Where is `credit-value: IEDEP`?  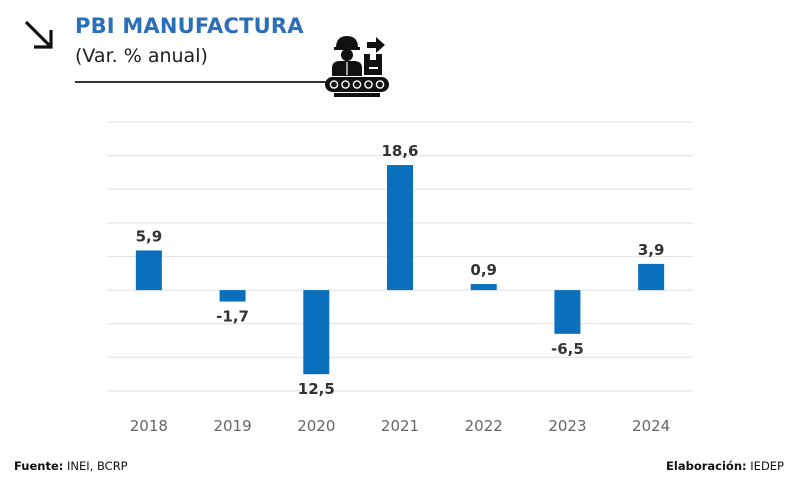 credit-value: IEDEP is located at coordinates (765, 466).